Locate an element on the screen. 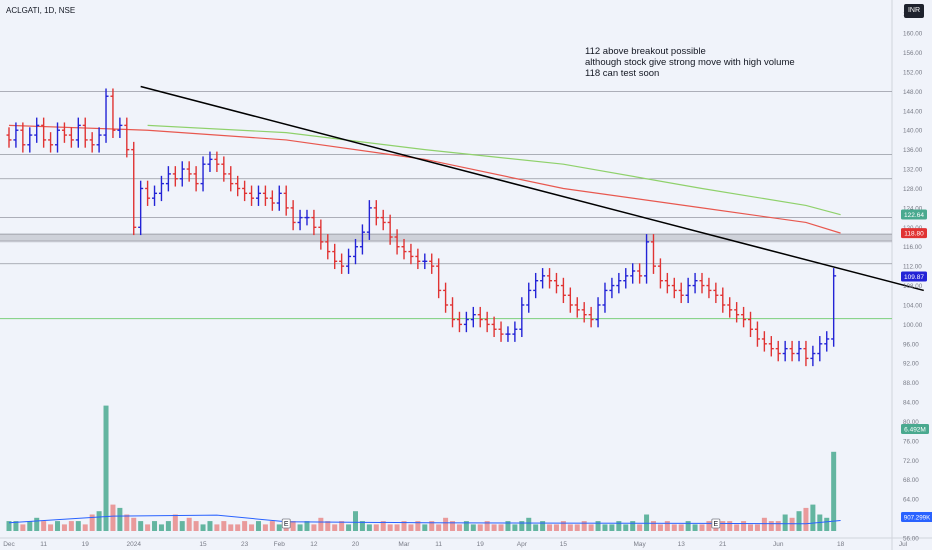  volume-ma-badge is located at coordinates (916, 517).